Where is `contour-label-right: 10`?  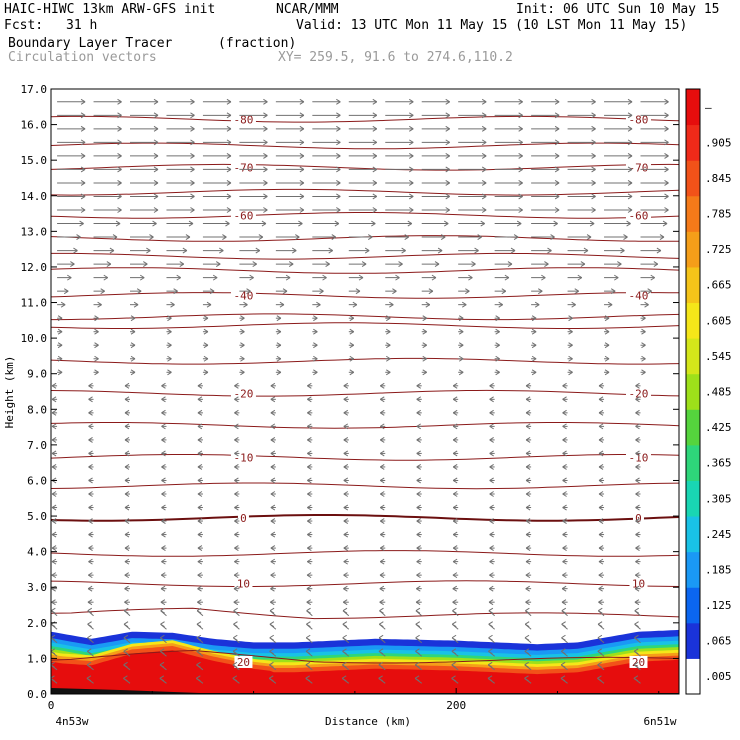
contour-label-right: 10 is located at coordinates (638, 584).